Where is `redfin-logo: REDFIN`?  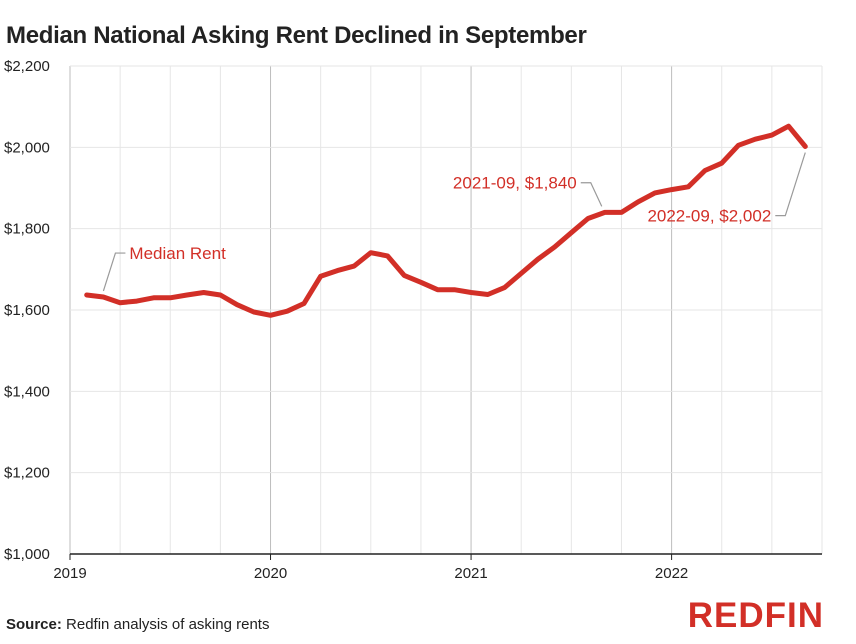 redfin-logo: REDFIN is located at coordinates (755, 615).